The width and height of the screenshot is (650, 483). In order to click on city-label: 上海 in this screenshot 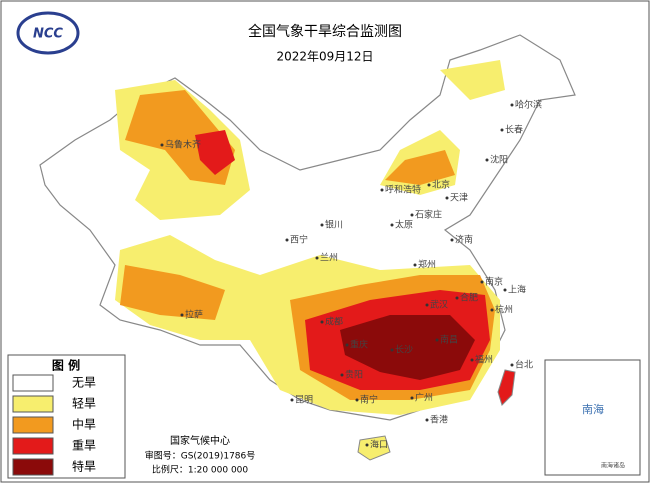, I will do `click(517, 290)`.